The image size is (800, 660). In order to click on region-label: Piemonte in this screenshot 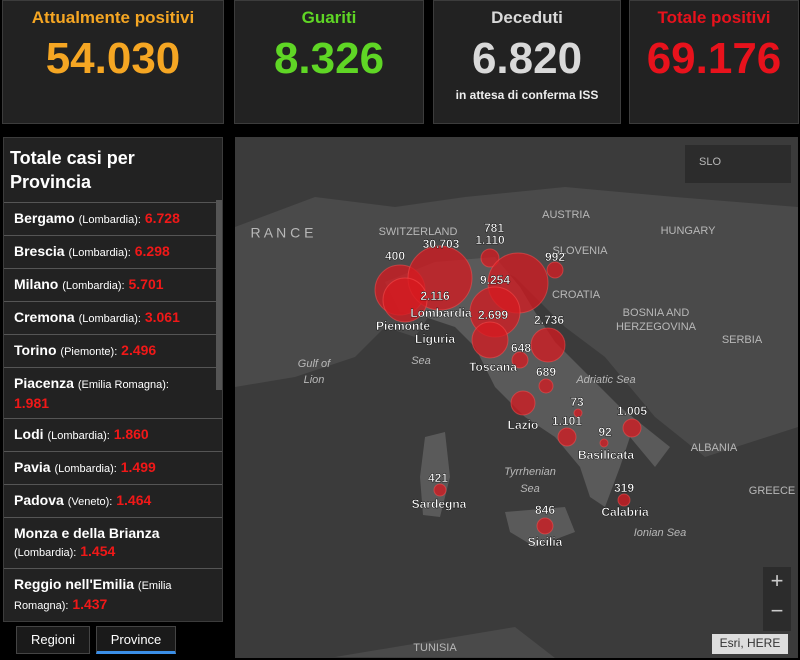, I will do `click(403, 326)`.